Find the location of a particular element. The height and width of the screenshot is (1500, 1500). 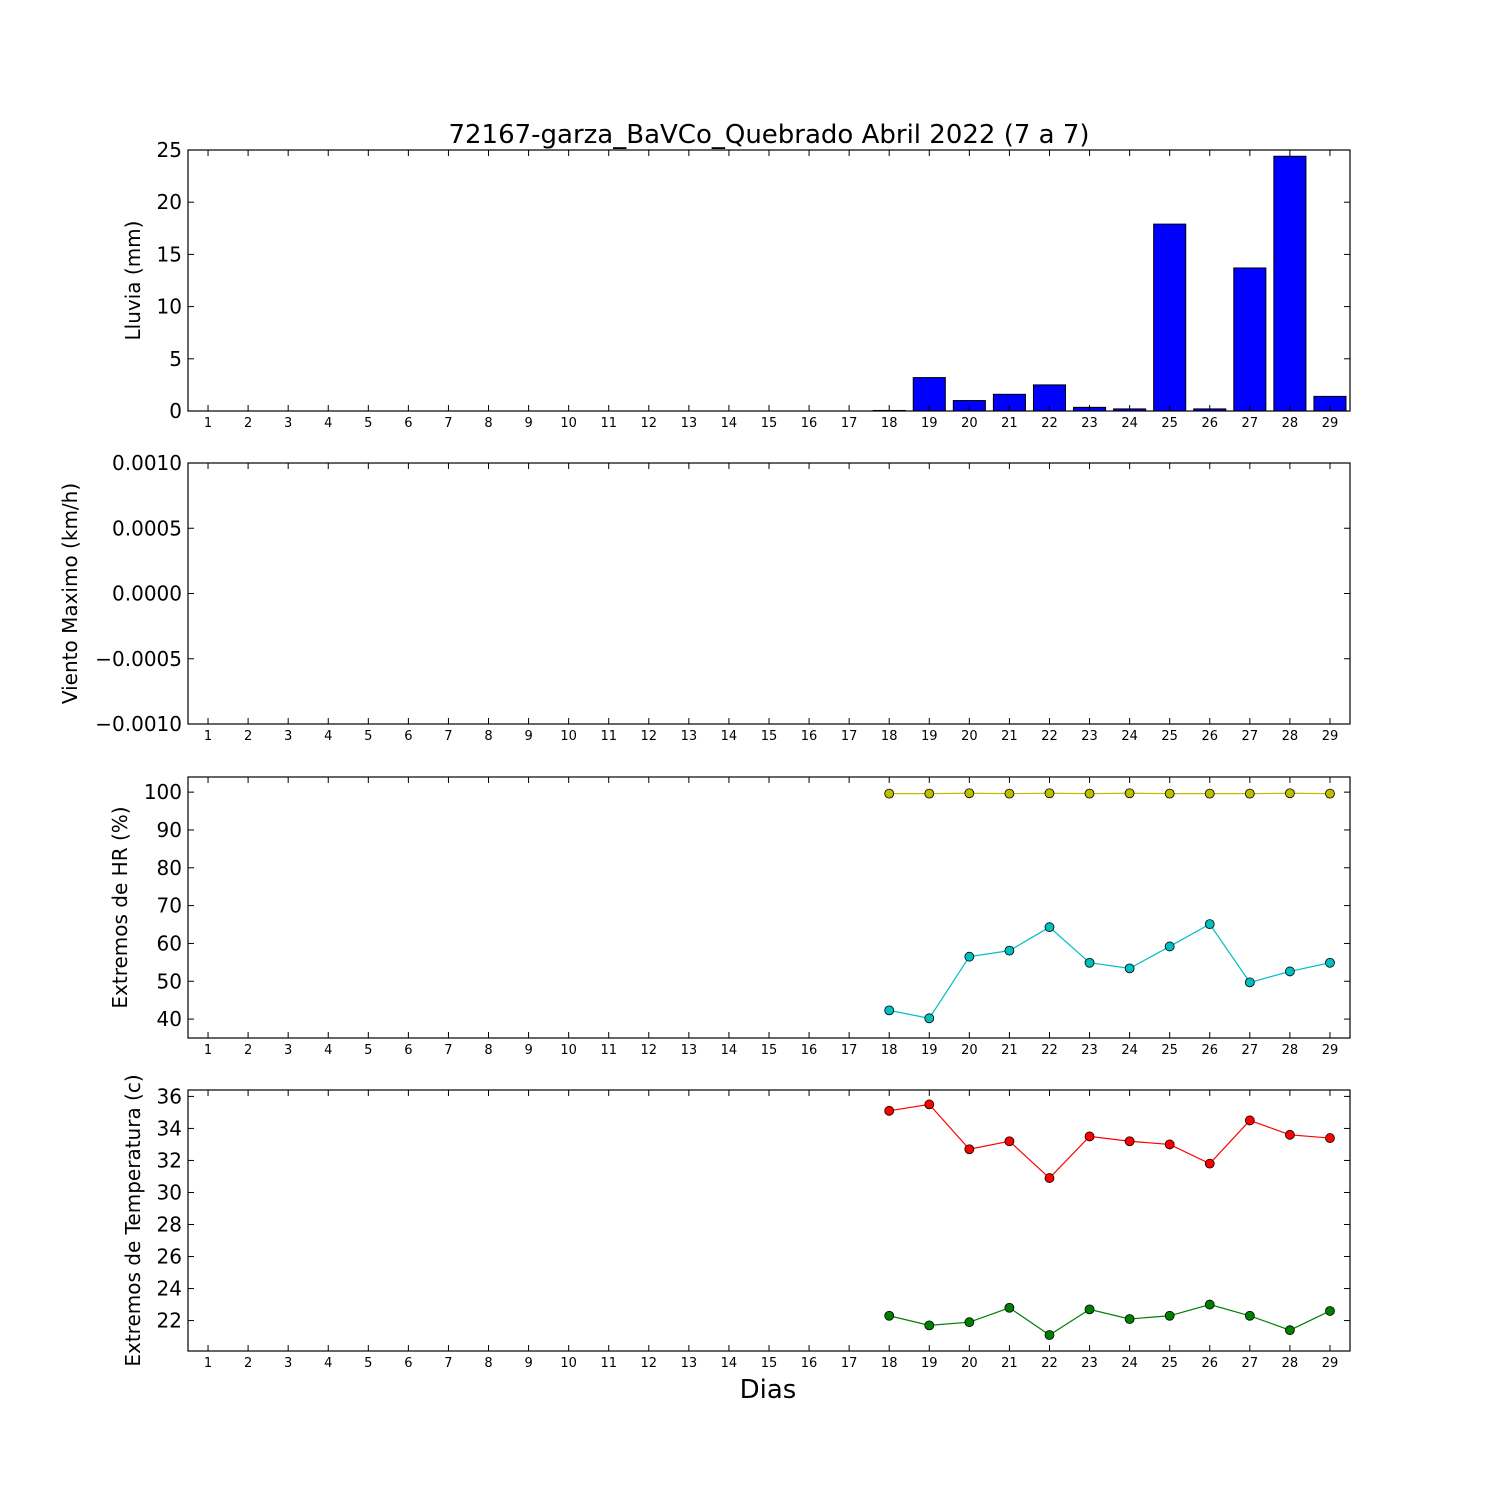

y-tick-label: 22 is located at coordinates (169, 1321).